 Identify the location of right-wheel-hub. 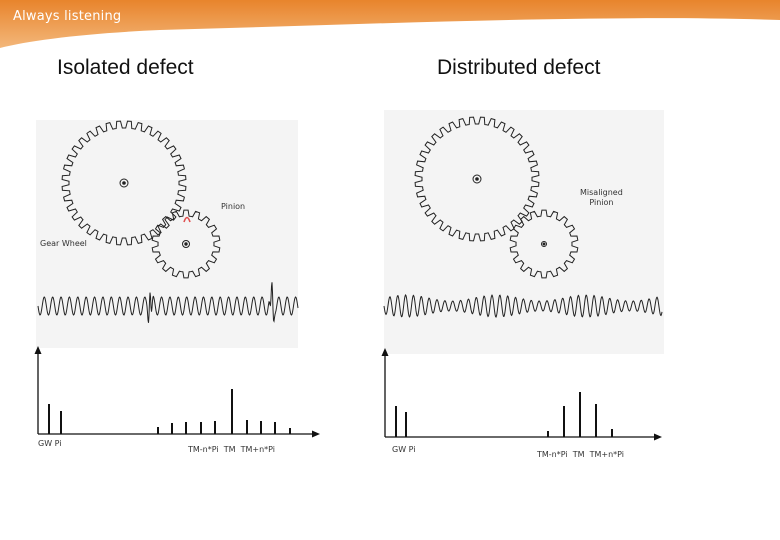
(477, 179).